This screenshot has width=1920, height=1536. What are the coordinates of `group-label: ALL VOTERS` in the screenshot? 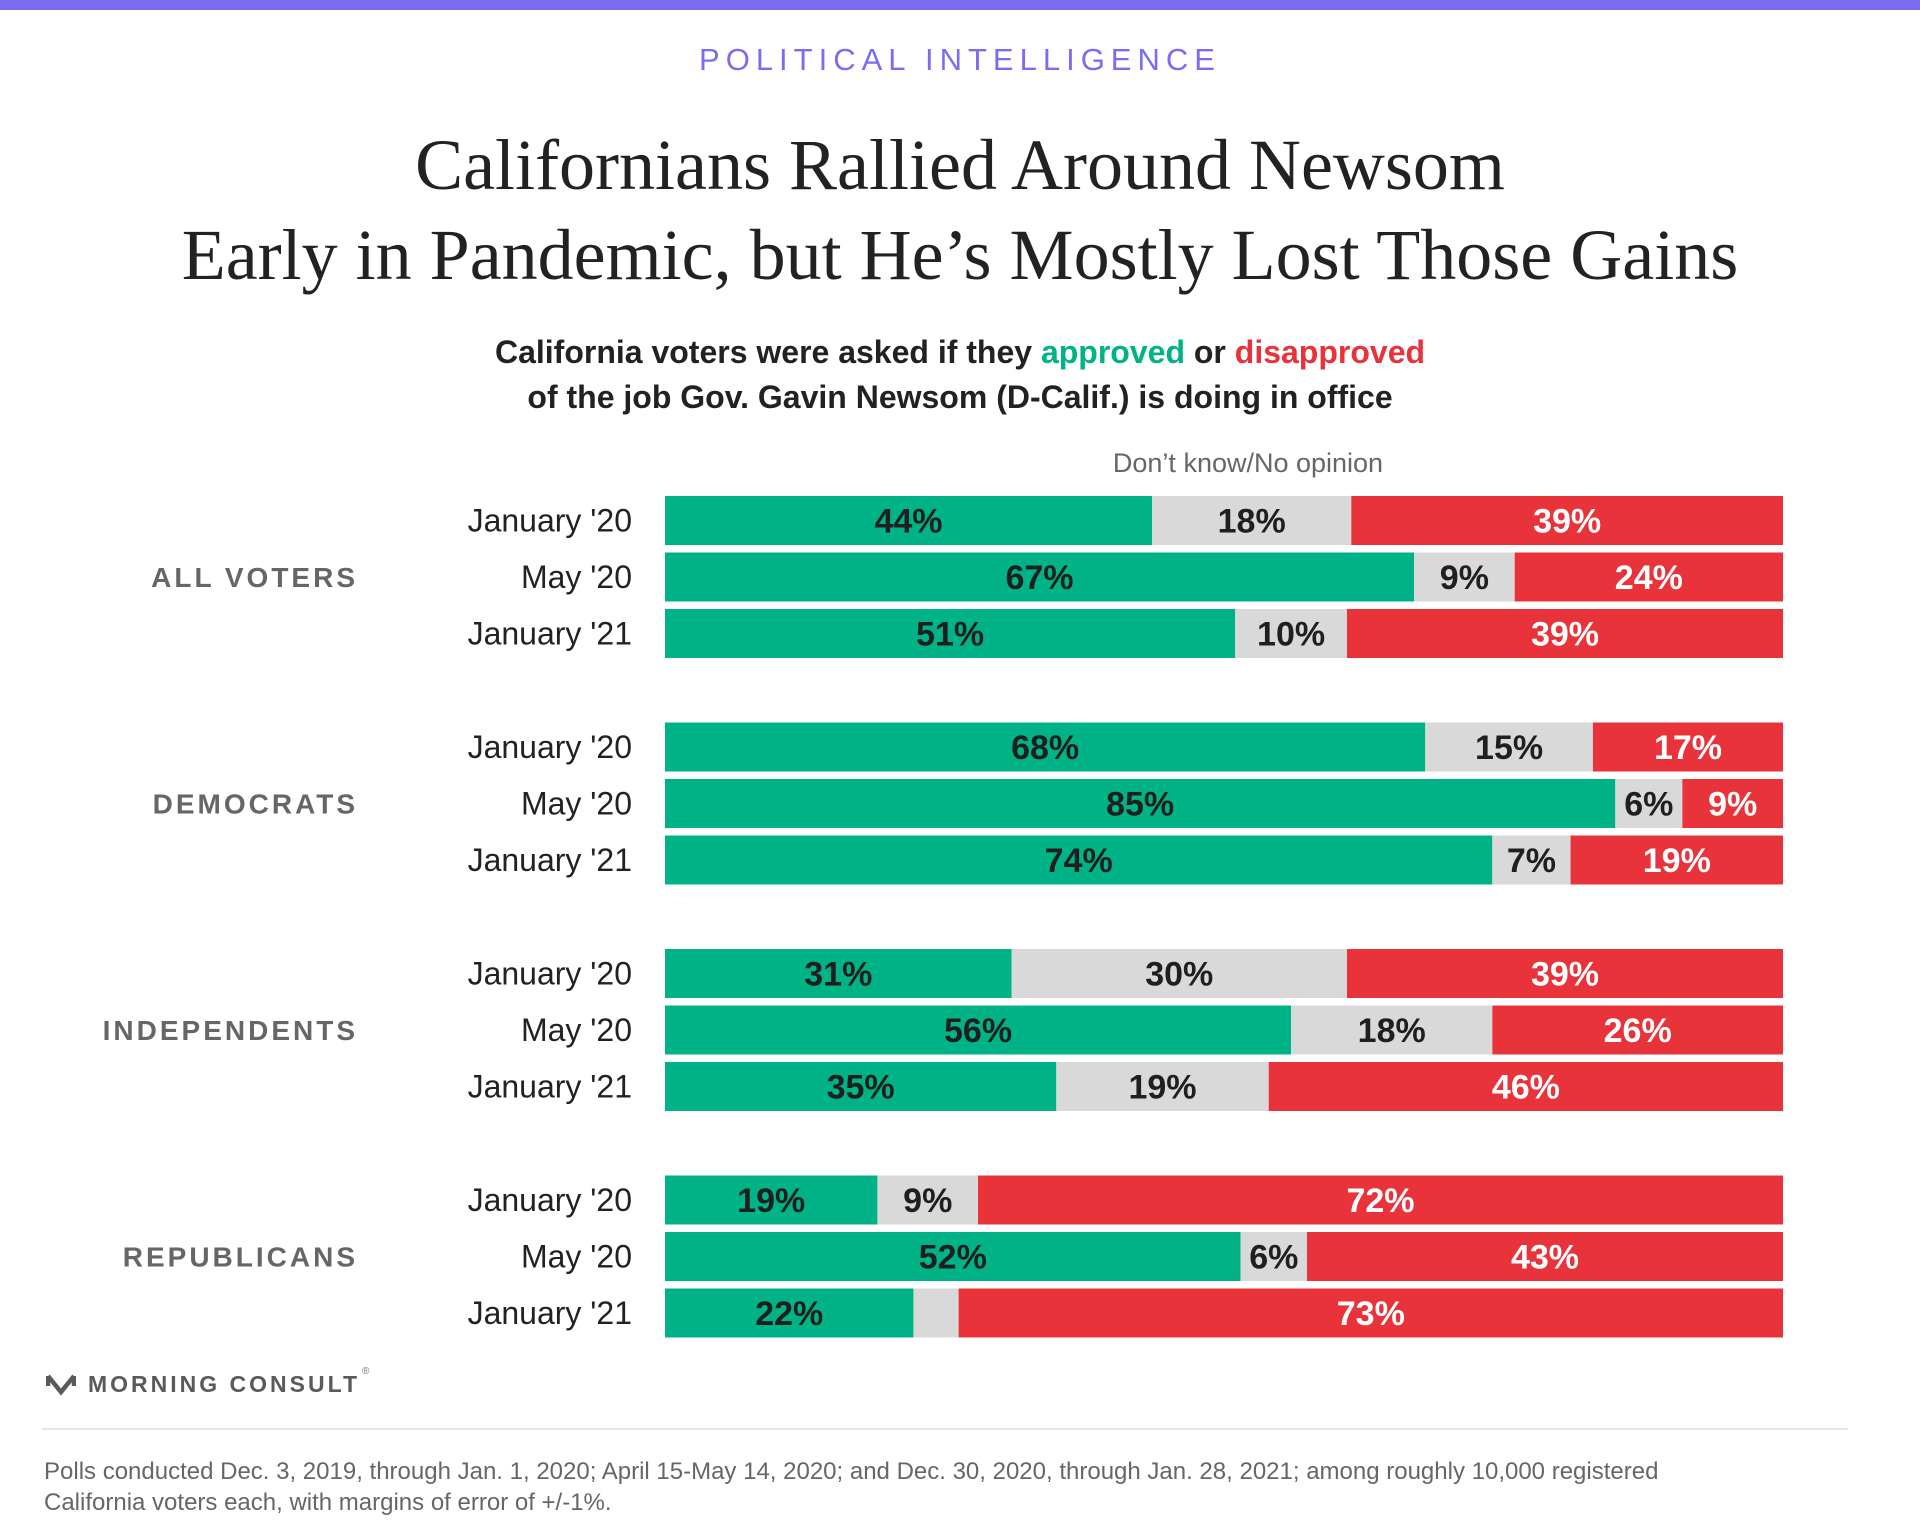 It's located at (254, 577).